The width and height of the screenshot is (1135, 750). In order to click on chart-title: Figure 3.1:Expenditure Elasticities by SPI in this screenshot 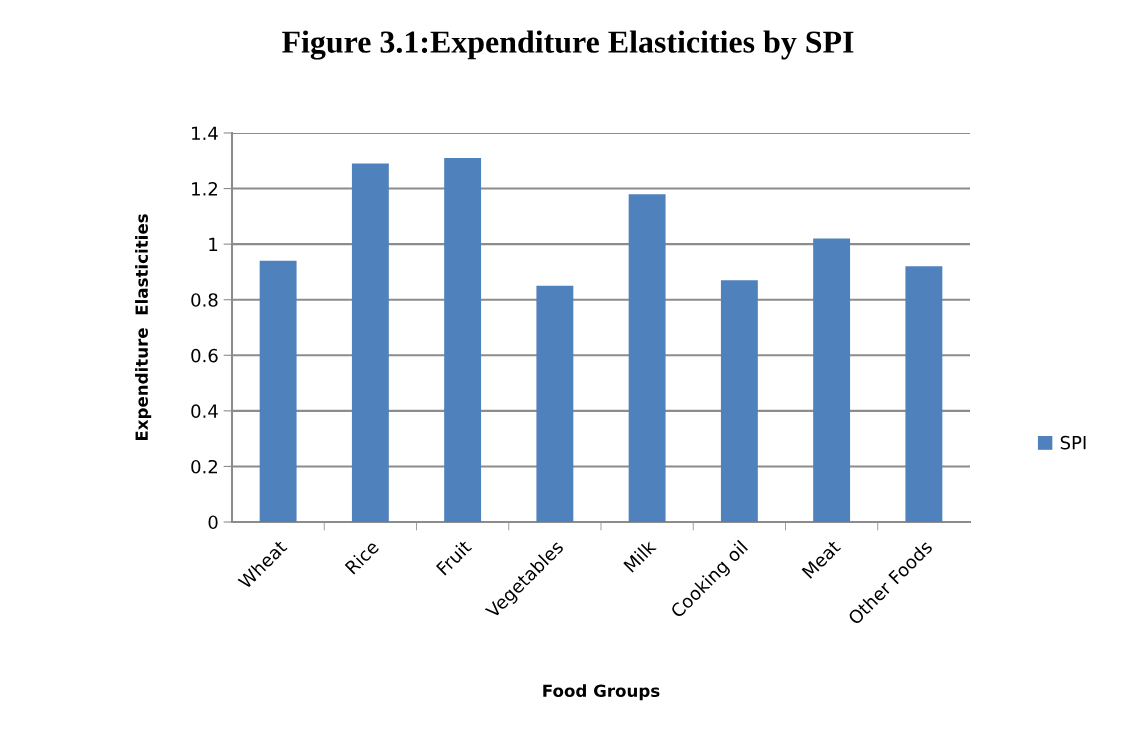, I will do `click(568, 45)`.